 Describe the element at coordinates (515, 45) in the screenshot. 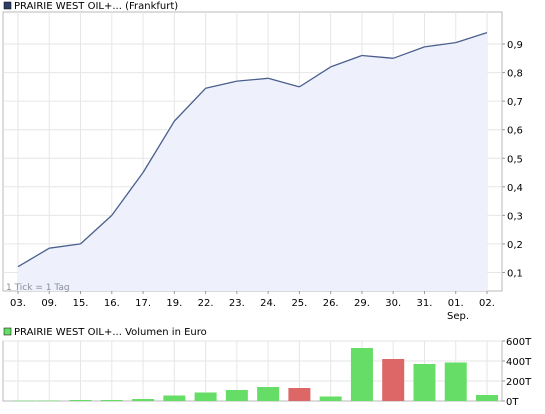

I see `price-y-tick-label: 0,9` at that location.